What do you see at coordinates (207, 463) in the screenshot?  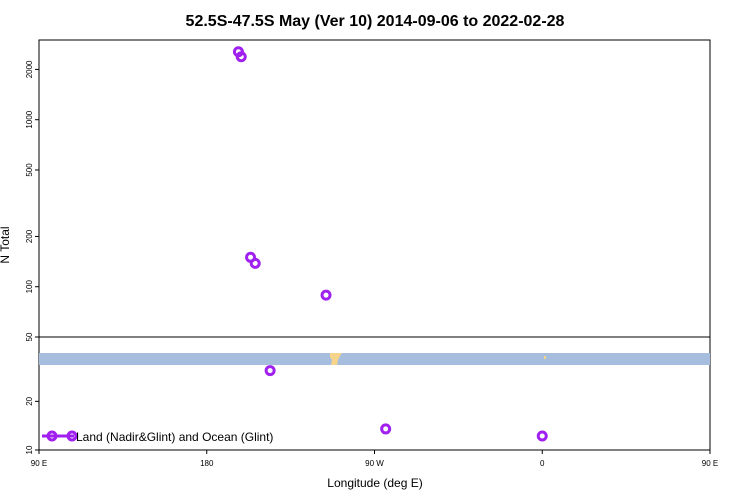 I see `x-tick-label: 180` at bounding box center [207, 463].